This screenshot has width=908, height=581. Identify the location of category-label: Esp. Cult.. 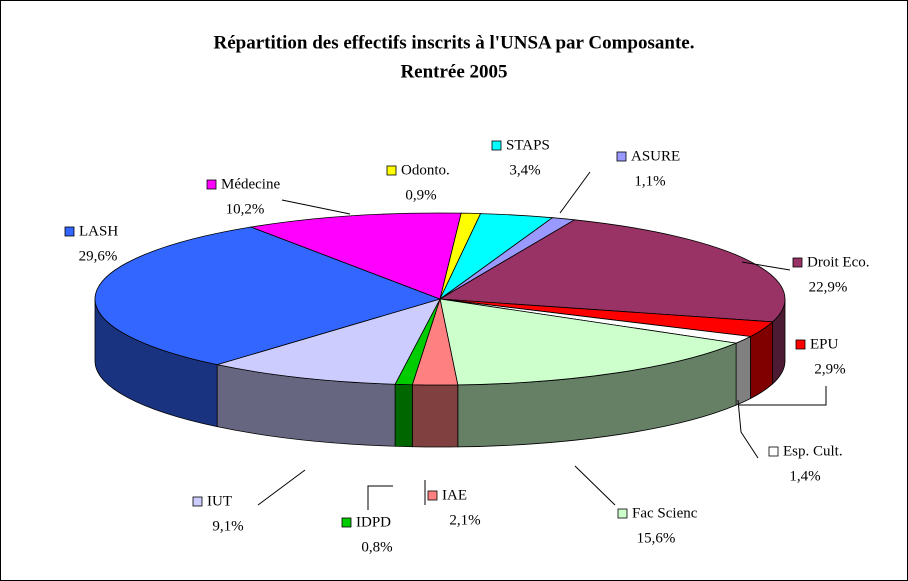
(813, 451).